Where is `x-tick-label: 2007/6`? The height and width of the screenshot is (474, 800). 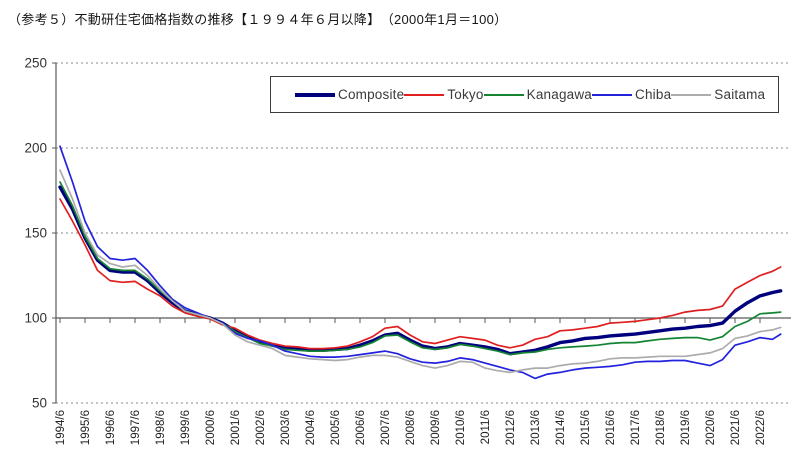 x-tick-label: 2007/6 is located at coordinates (386, 427).